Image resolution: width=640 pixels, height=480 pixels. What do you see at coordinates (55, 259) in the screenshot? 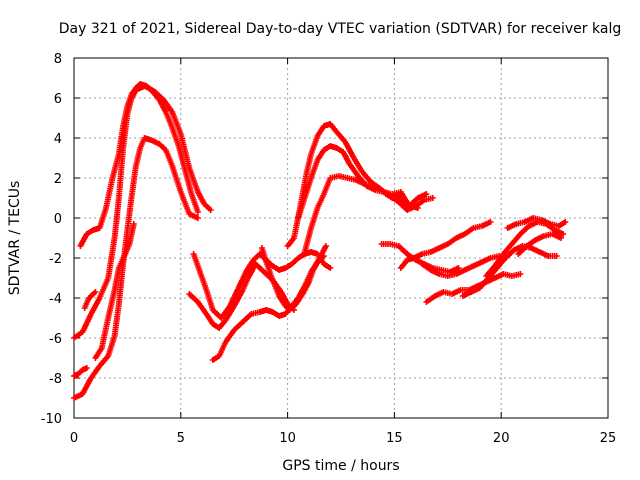
I see `y-tick-label: -2` at bounding box center [55, 259].